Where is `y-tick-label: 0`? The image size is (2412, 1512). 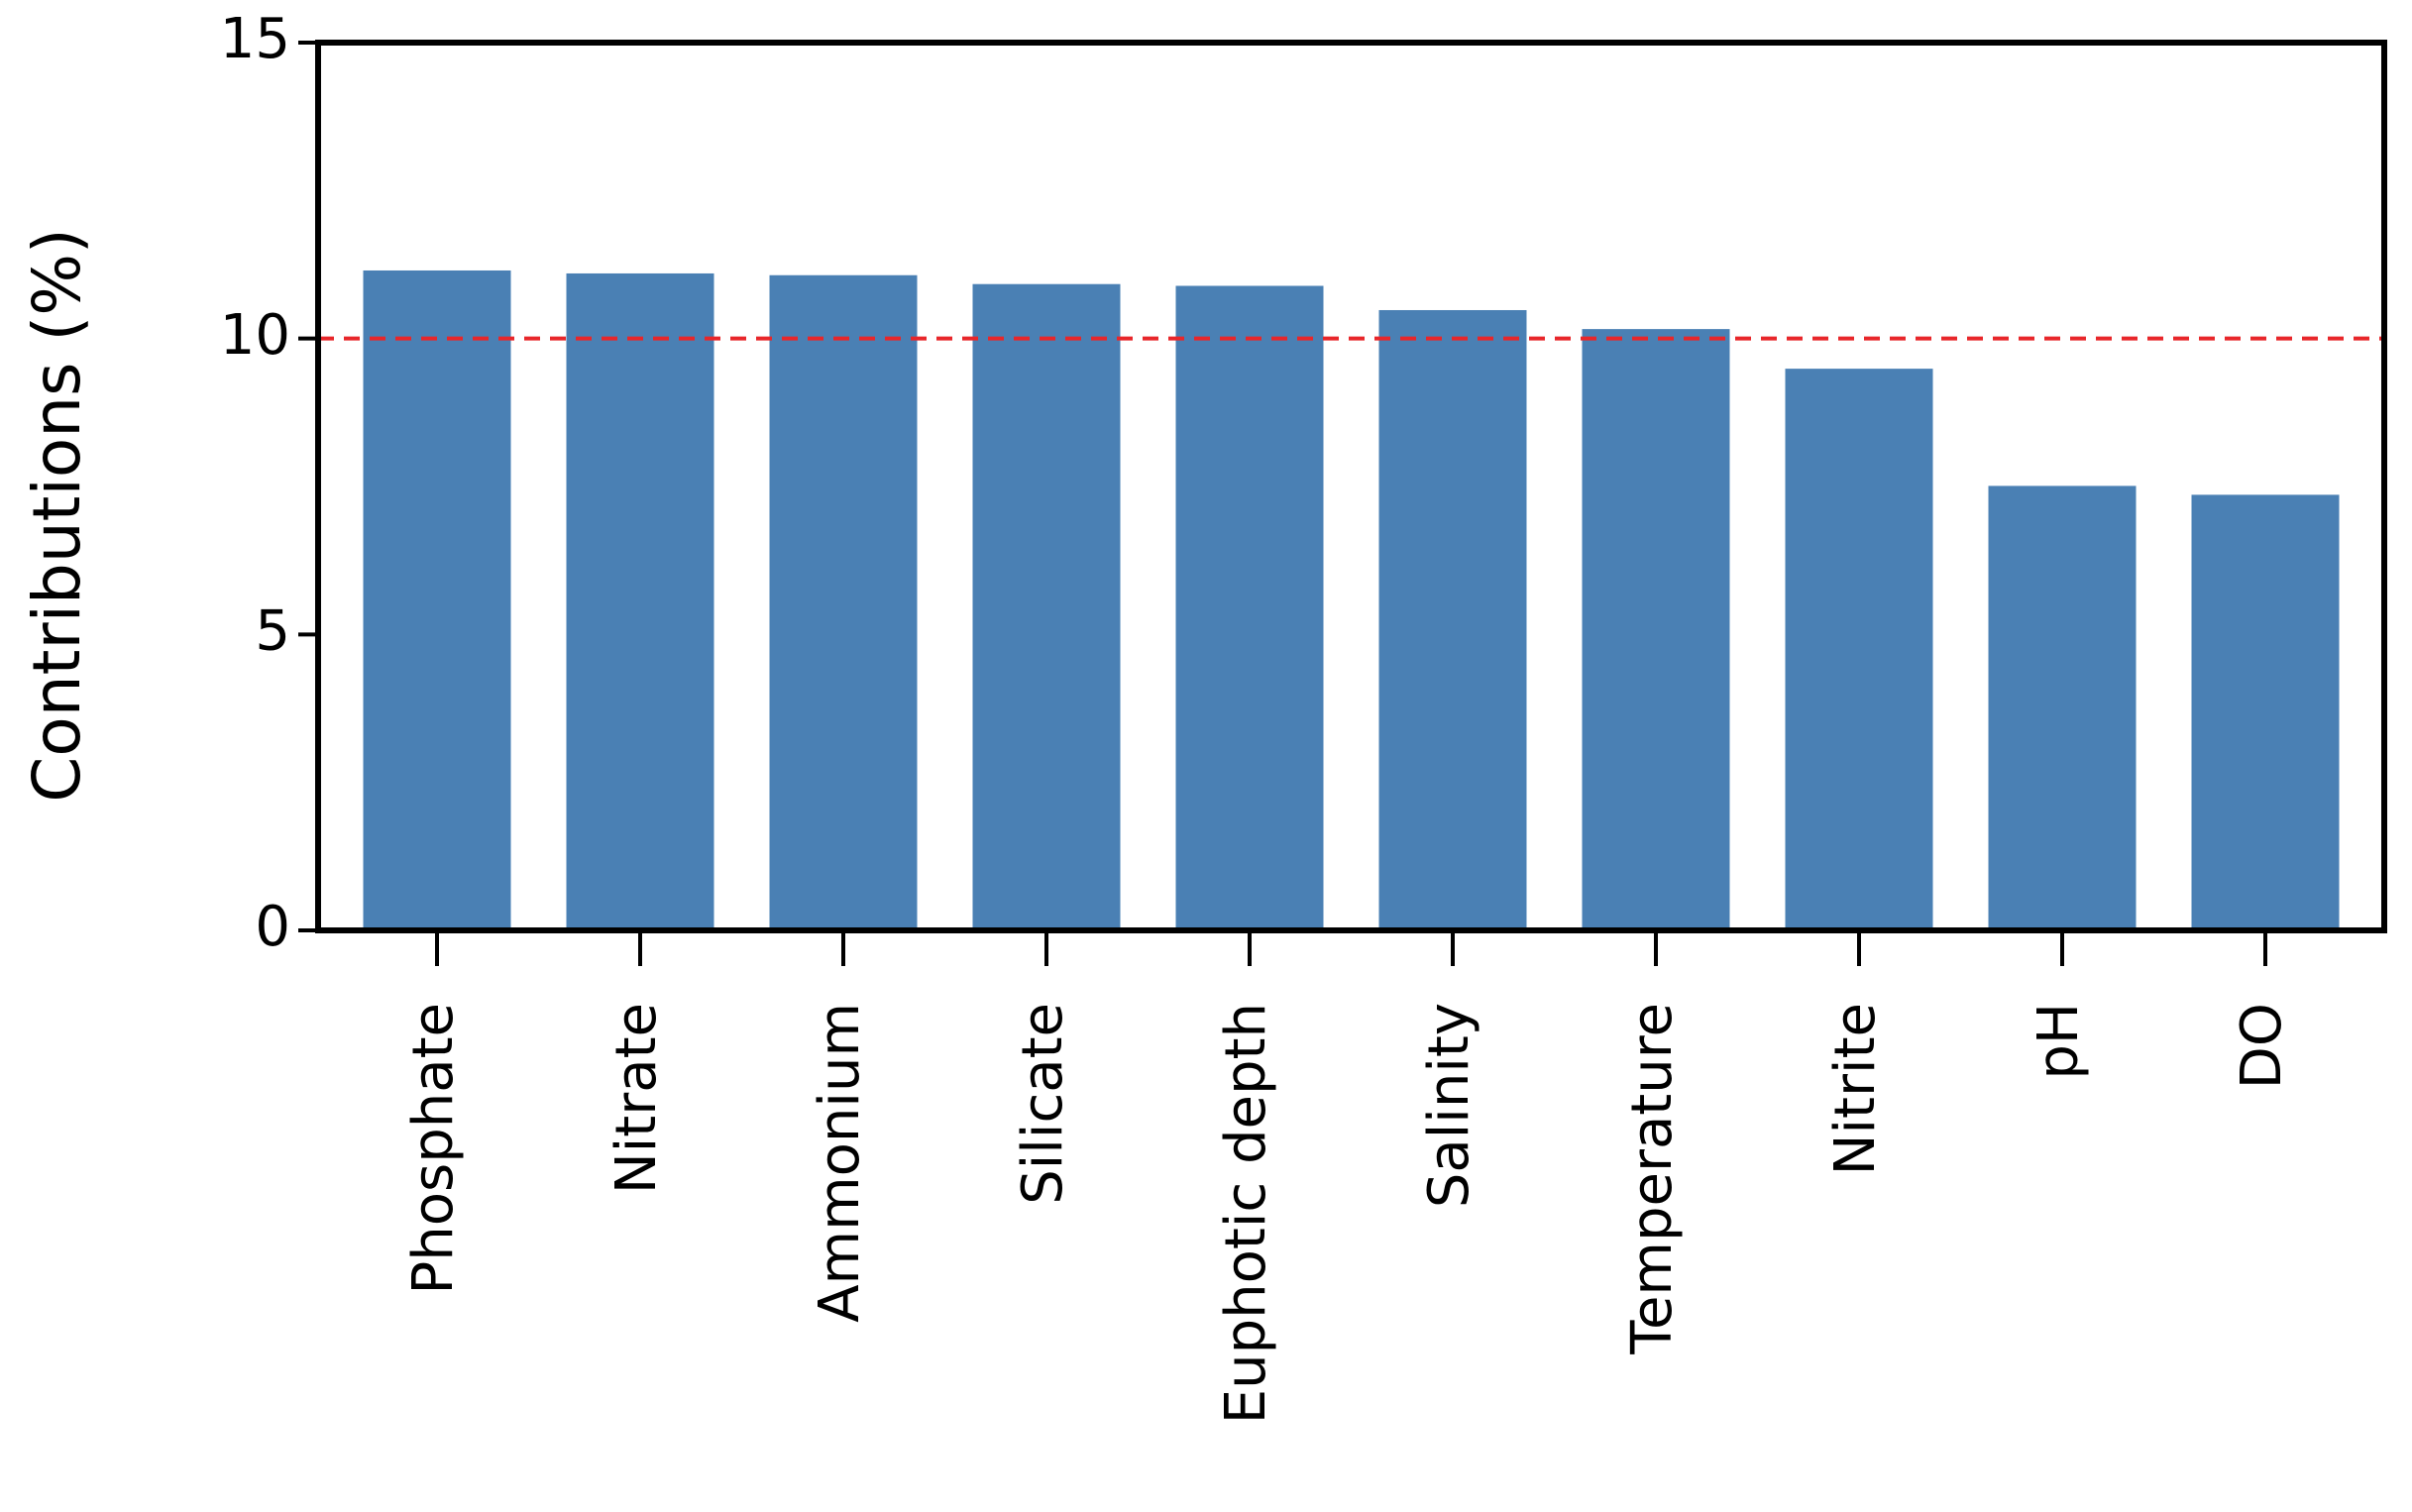 y-tick-label: 0 is located at coordinates (272, 927).